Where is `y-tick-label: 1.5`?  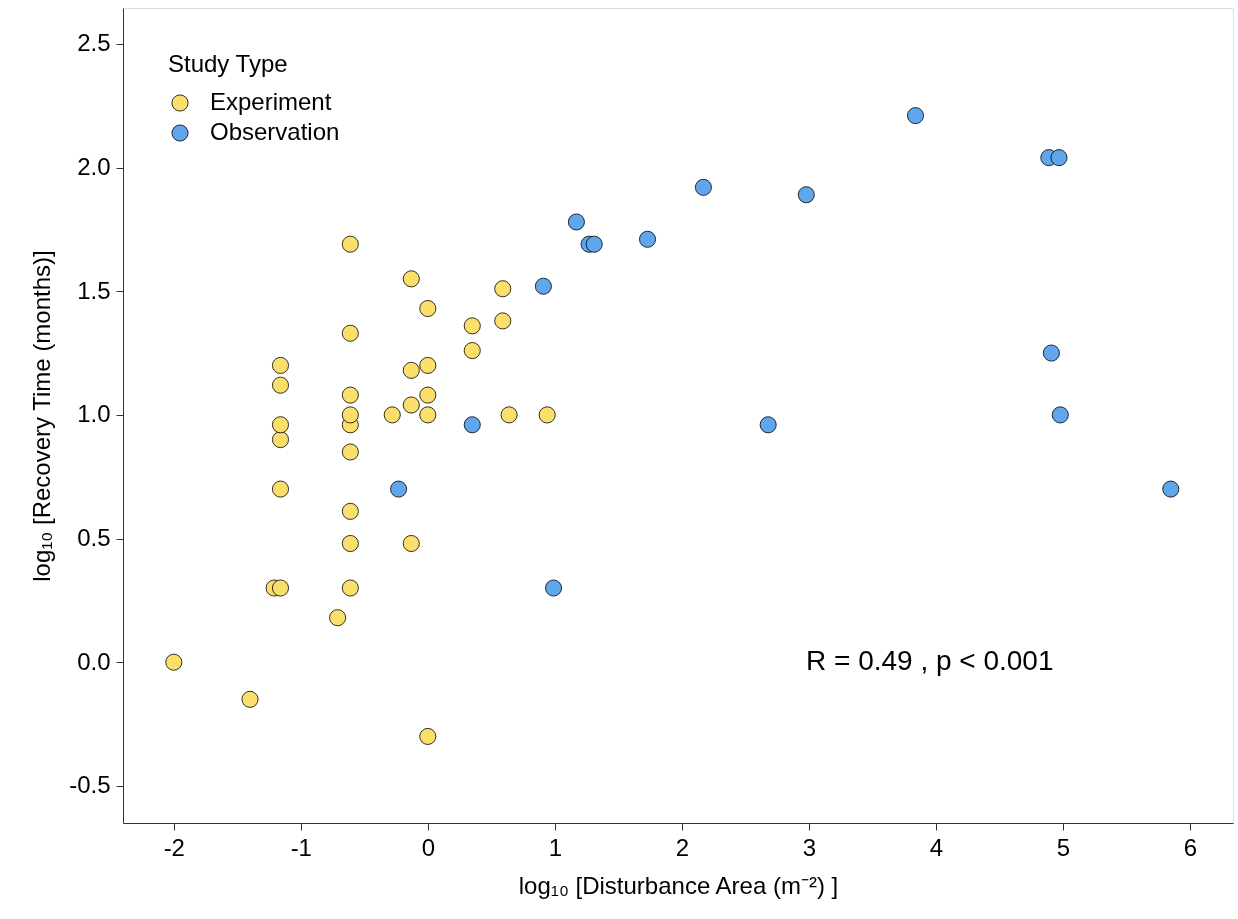 y-tick-label: 1.5 is located at coordinates (94, 290).